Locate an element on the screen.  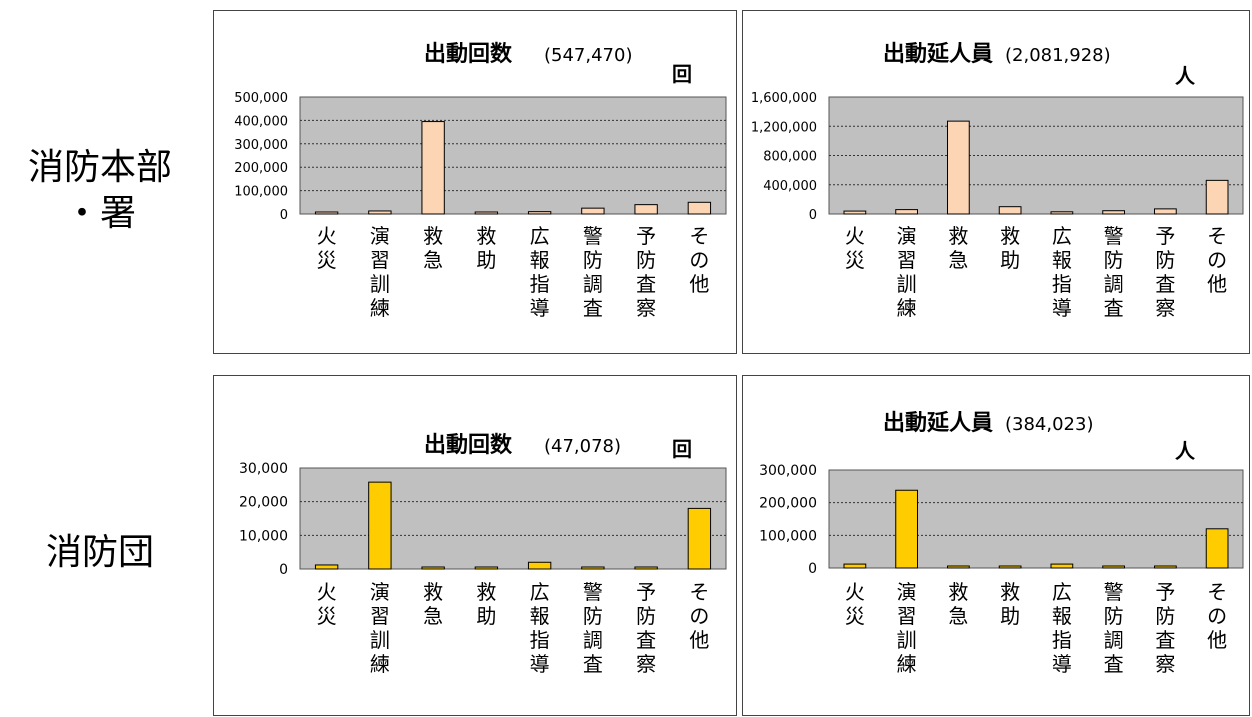
category-label: 助 is located at coordinates (486, 260).